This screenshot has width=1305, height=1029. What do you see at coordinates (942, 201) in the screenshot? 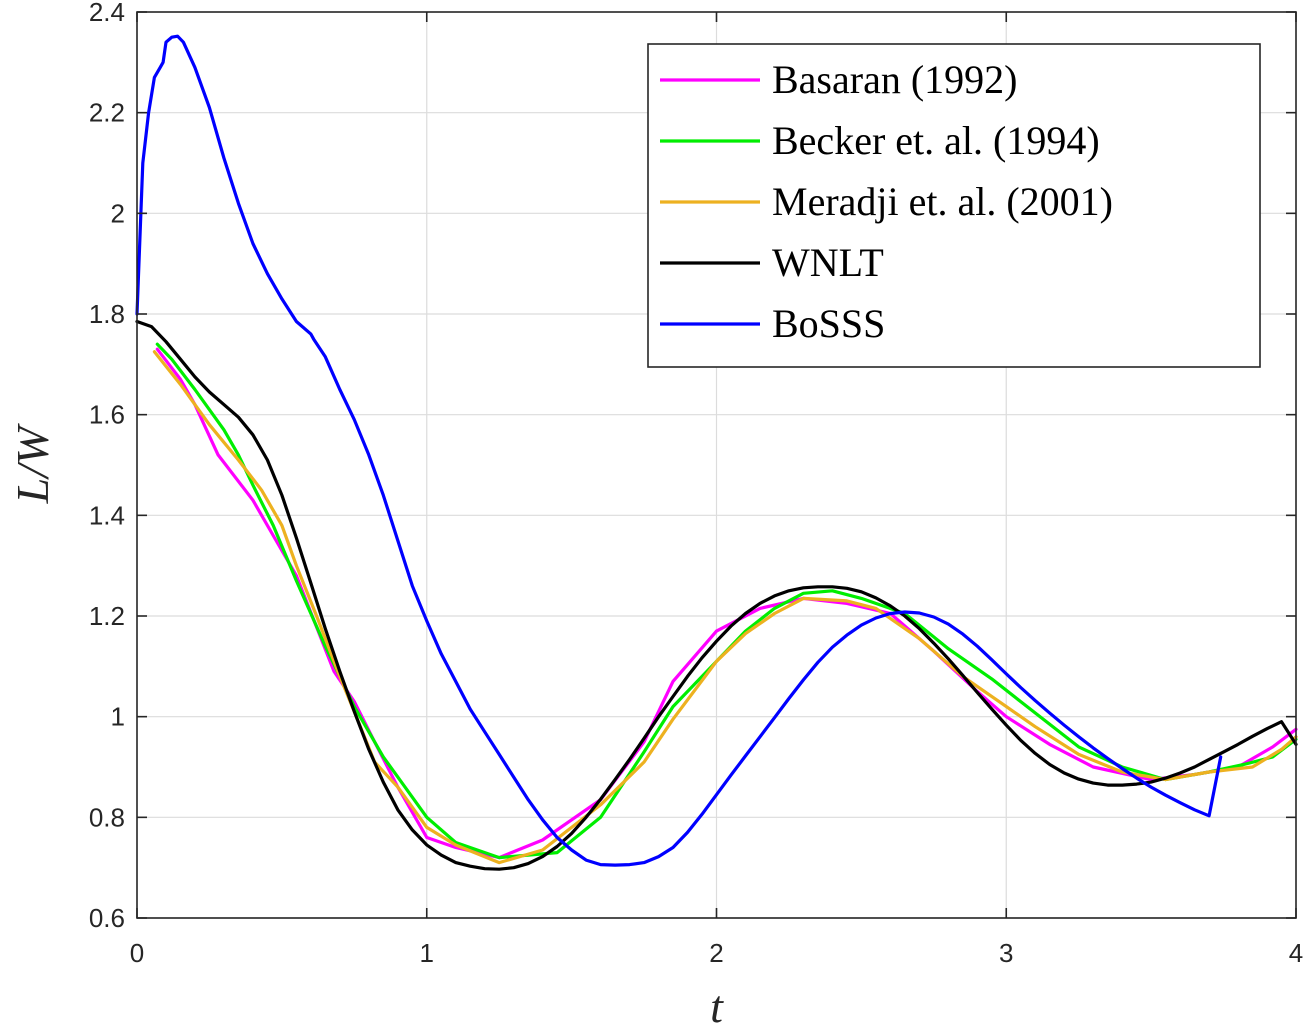
I see `legend-entry: Meradji et. al. (2001)` at bounding box center [942, 201].